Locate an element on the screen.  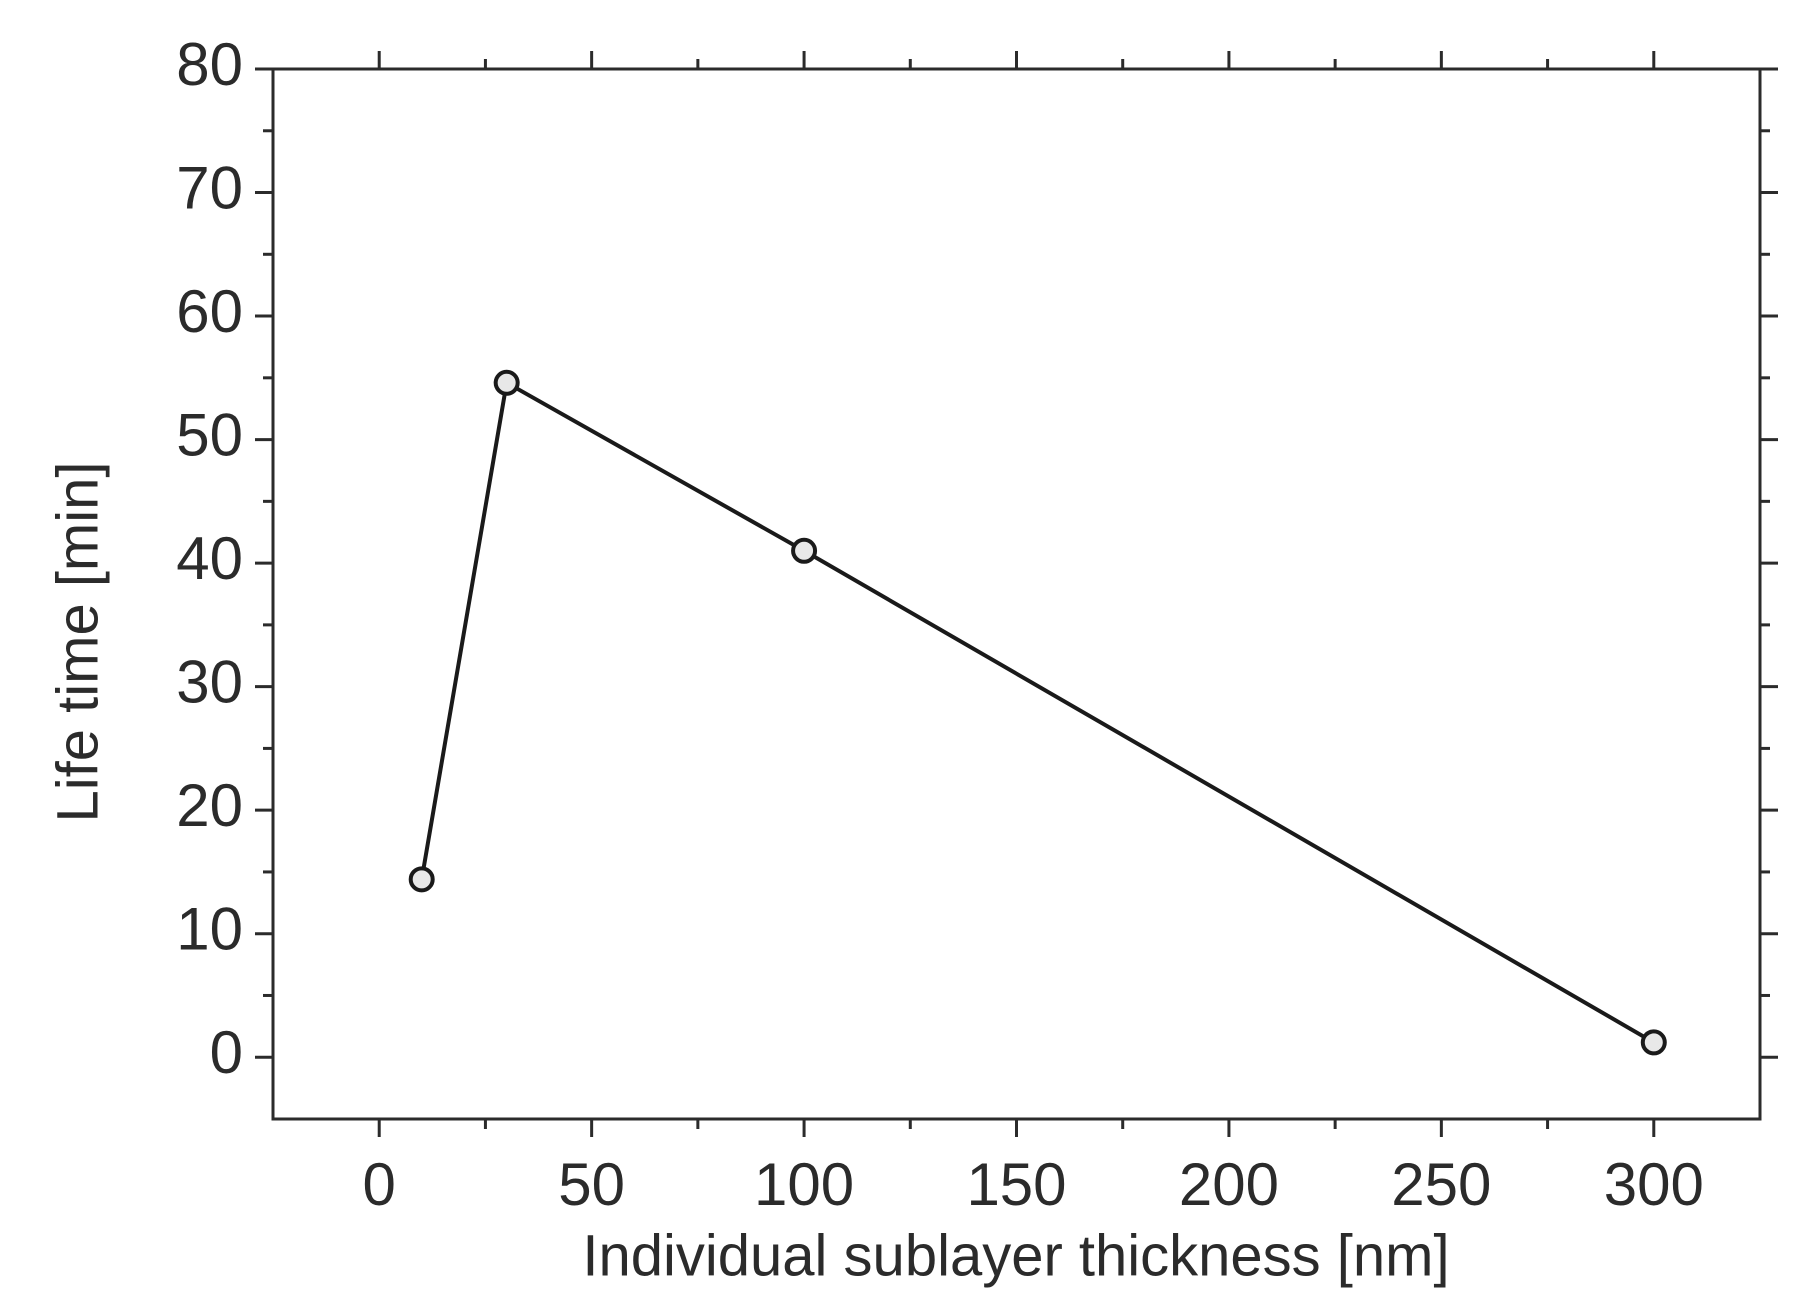
x-tick-label: 0 is located at coordinates (379, 1184).